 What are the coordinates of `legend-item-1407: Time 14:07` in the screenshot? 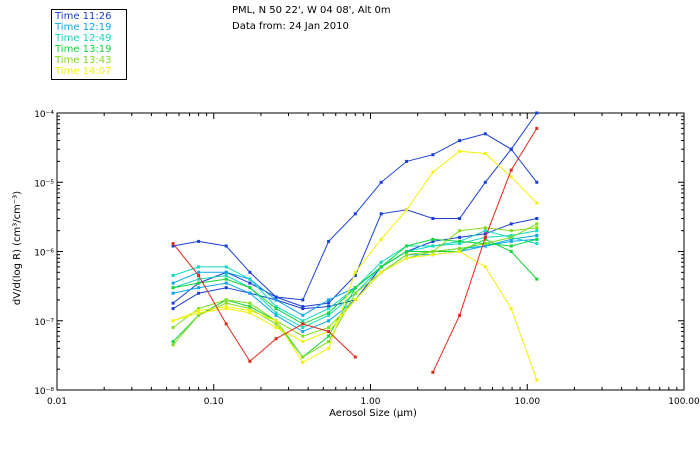 It's located at (83, 71).